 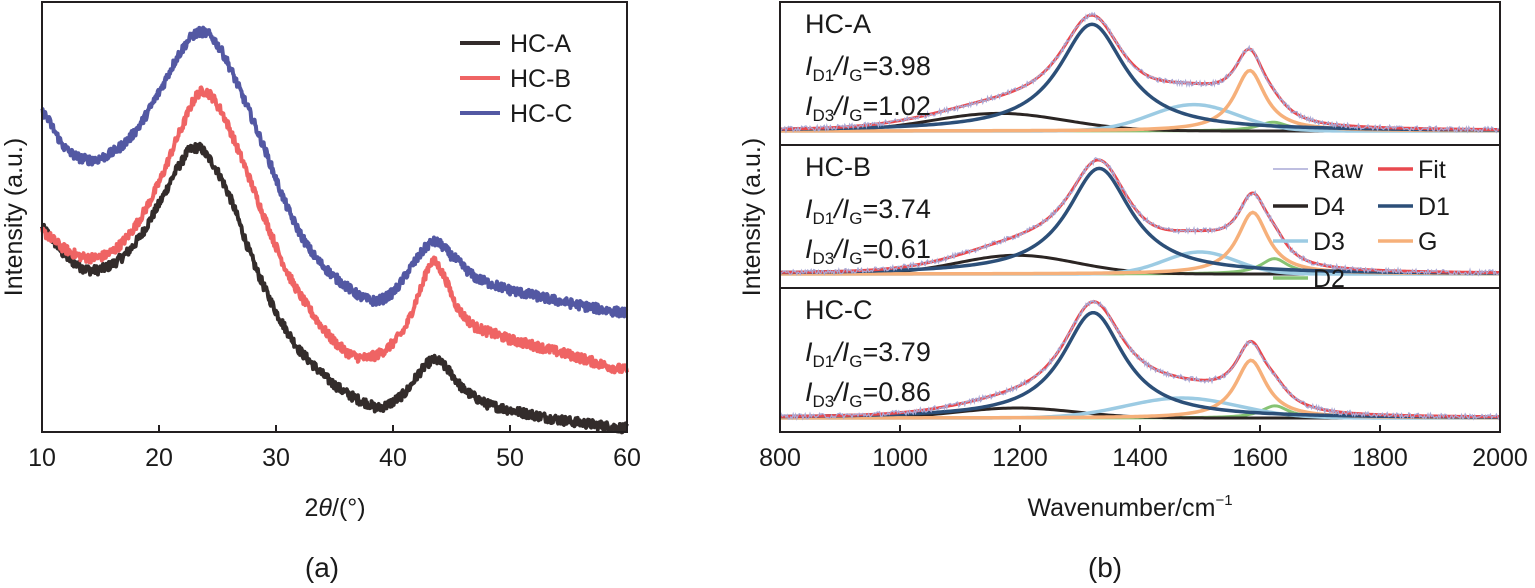 I want to click on xrd-x-ticks: 10 20 30 40 50 60, so click(x=334, y=448).